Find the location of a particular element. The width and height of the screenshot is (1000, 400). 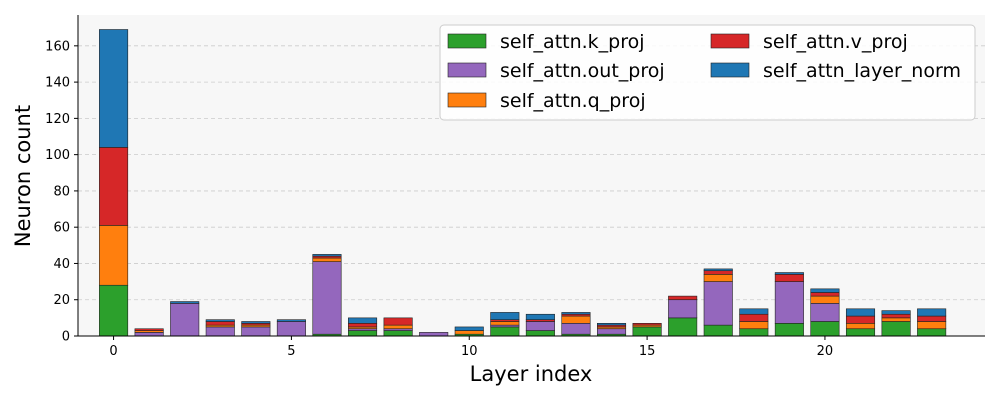

x-tick-label: 10 is located at coordinates (469, 351).